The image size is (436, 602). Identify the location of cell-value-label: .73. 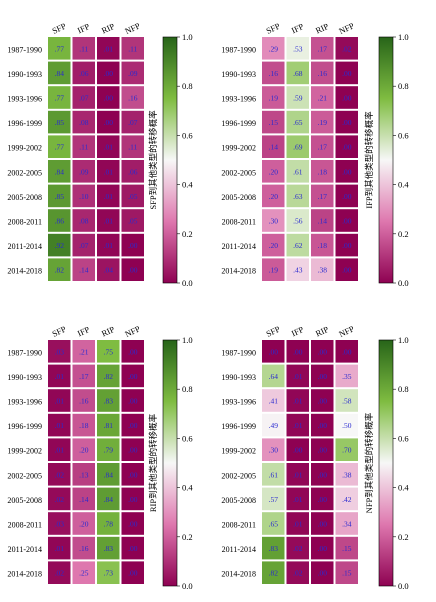
(109, 573).